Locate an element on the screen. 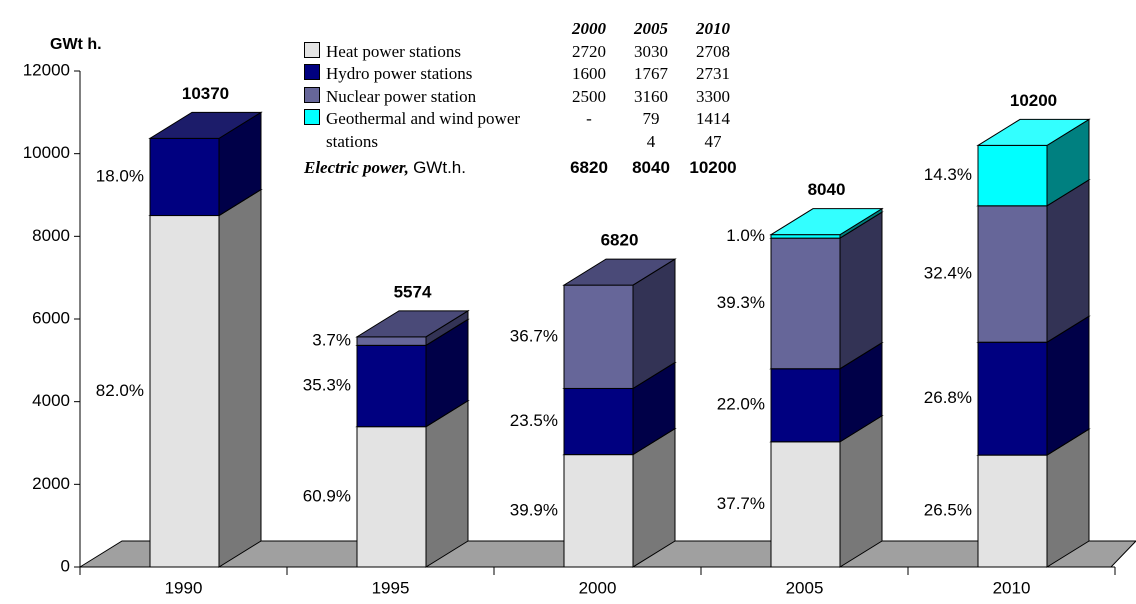 This screenshot has width=1136, height=604. share-label: 36.7% is located at coordinates (534, 335).